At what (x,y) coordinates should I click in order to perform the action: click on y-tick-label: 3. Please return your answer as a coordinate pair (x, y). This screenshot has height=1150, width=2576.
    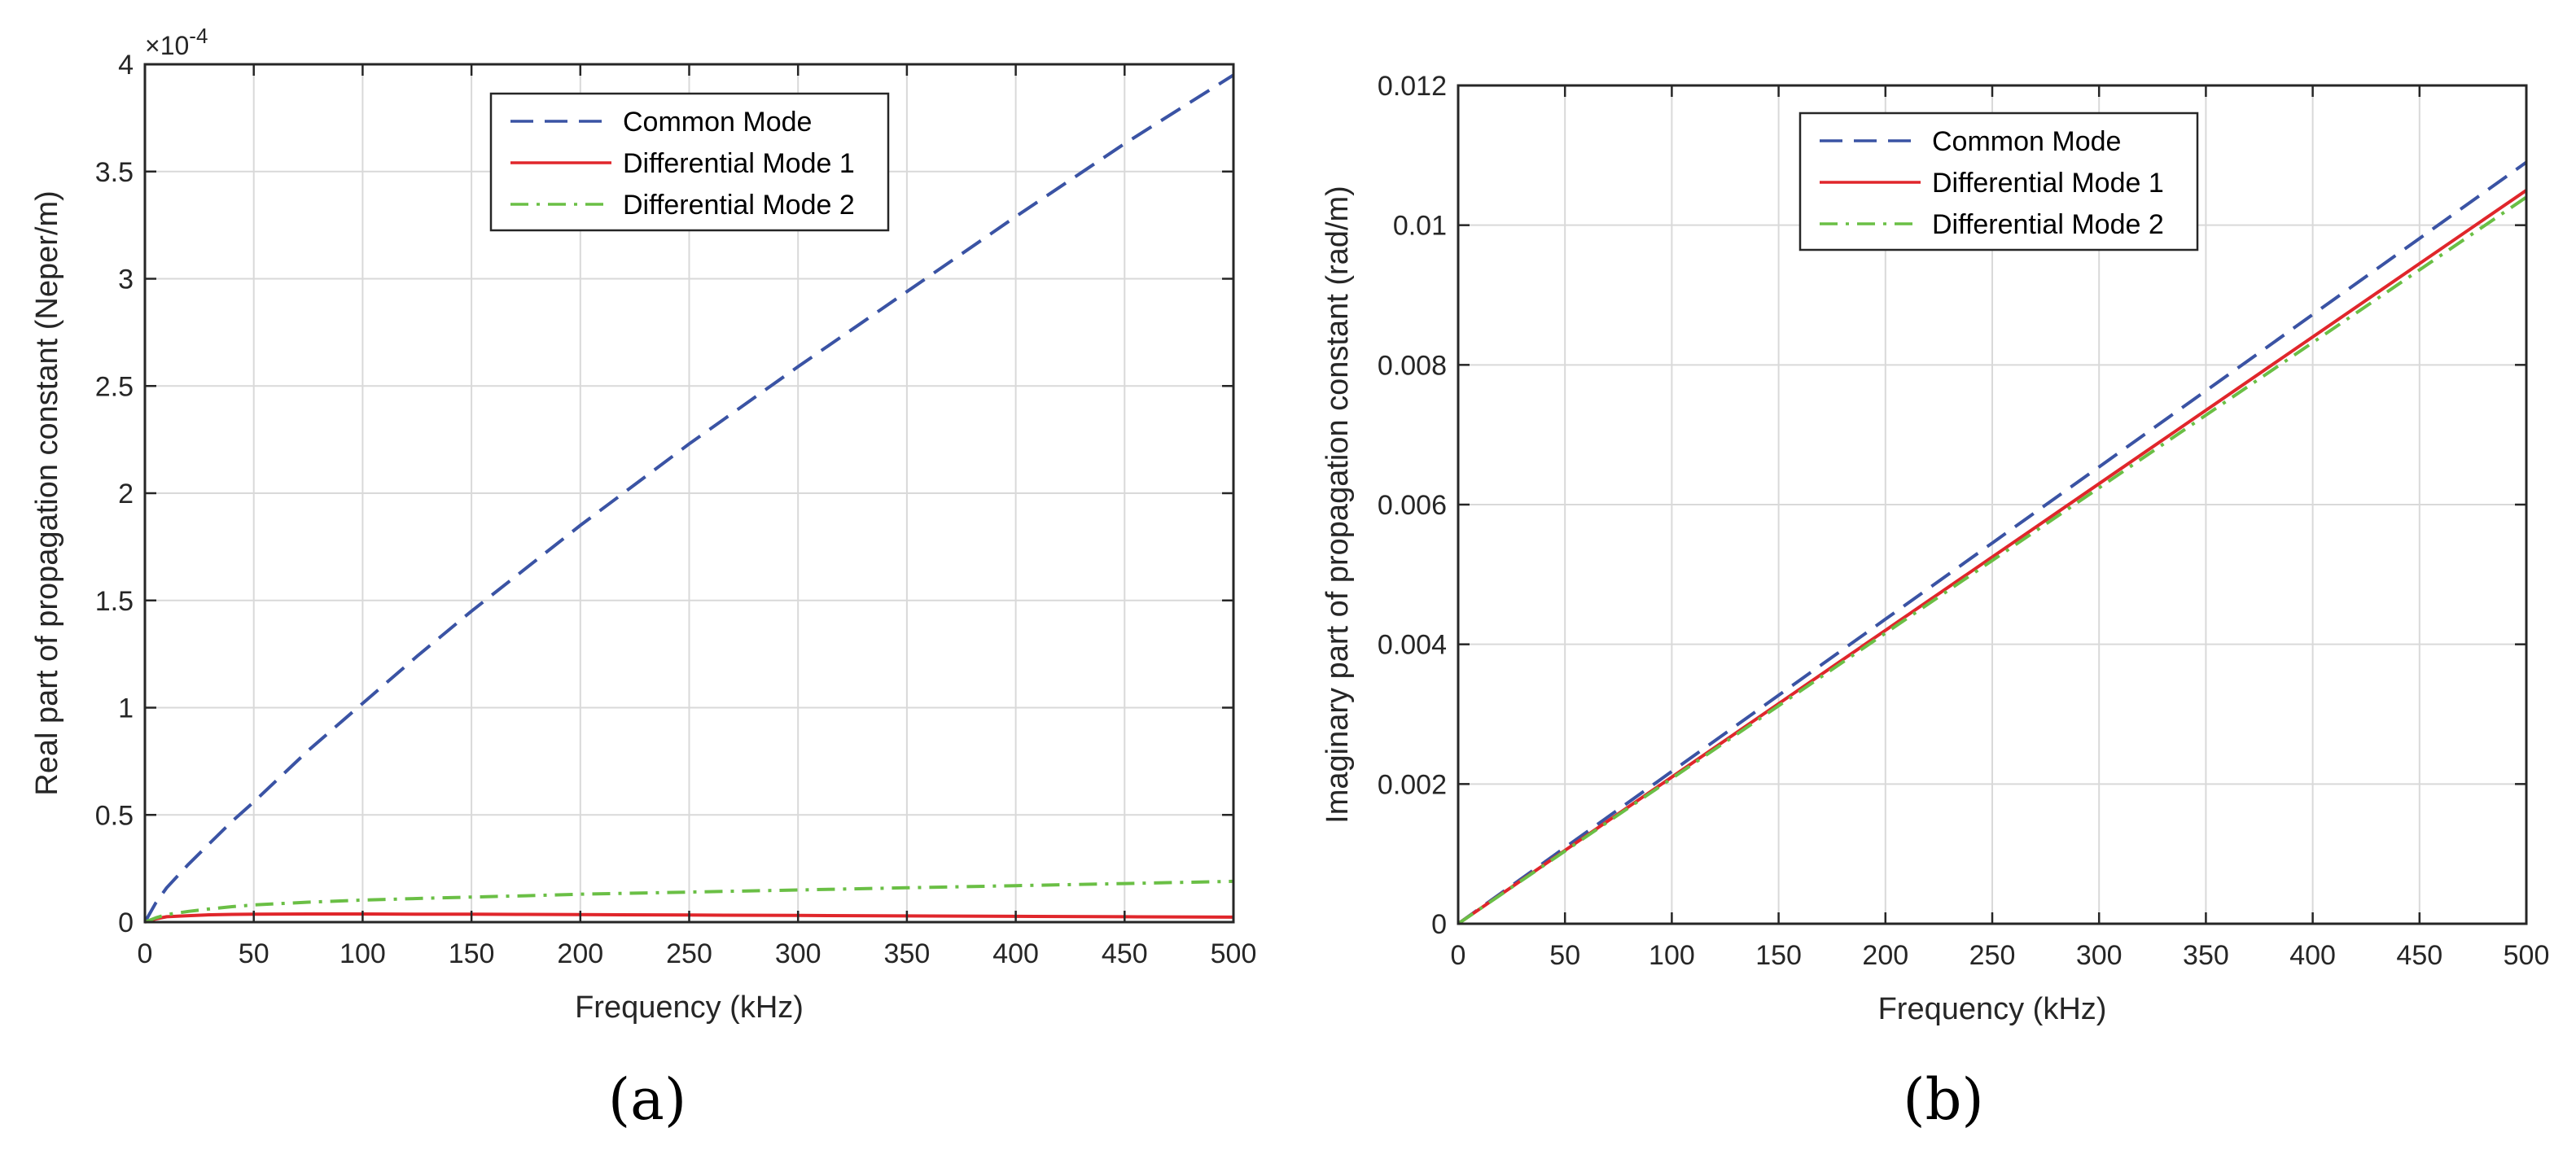
    Looking at the image, I should click on (126, 280).